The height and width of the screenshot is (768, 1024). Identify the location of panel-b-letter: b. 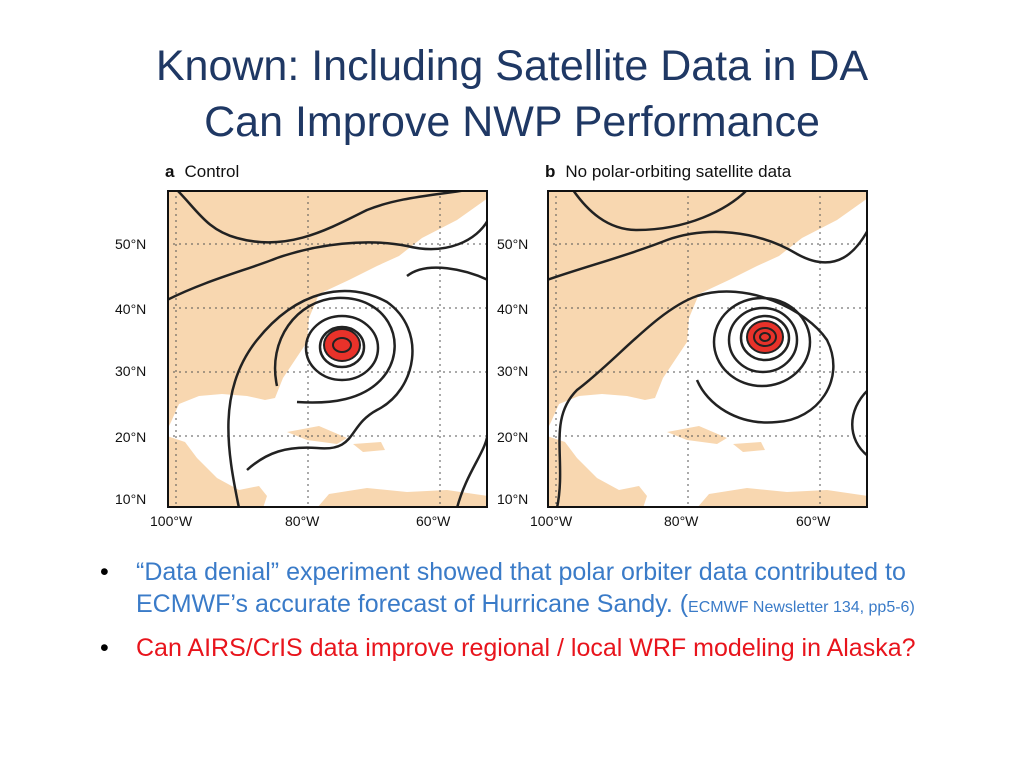
(550, 171).